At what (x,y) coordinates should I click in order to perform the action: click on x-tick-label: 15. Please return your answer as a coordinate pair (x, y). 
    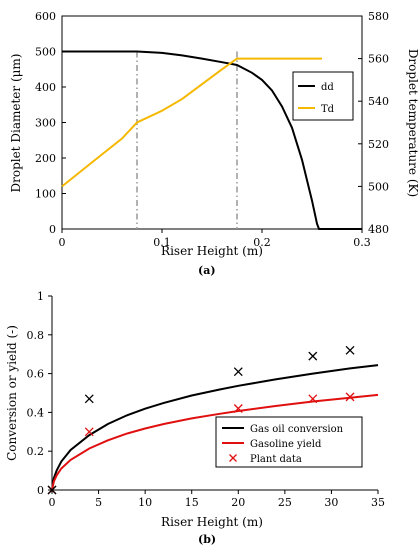
    Looking at the image, I should click on (192, 502).